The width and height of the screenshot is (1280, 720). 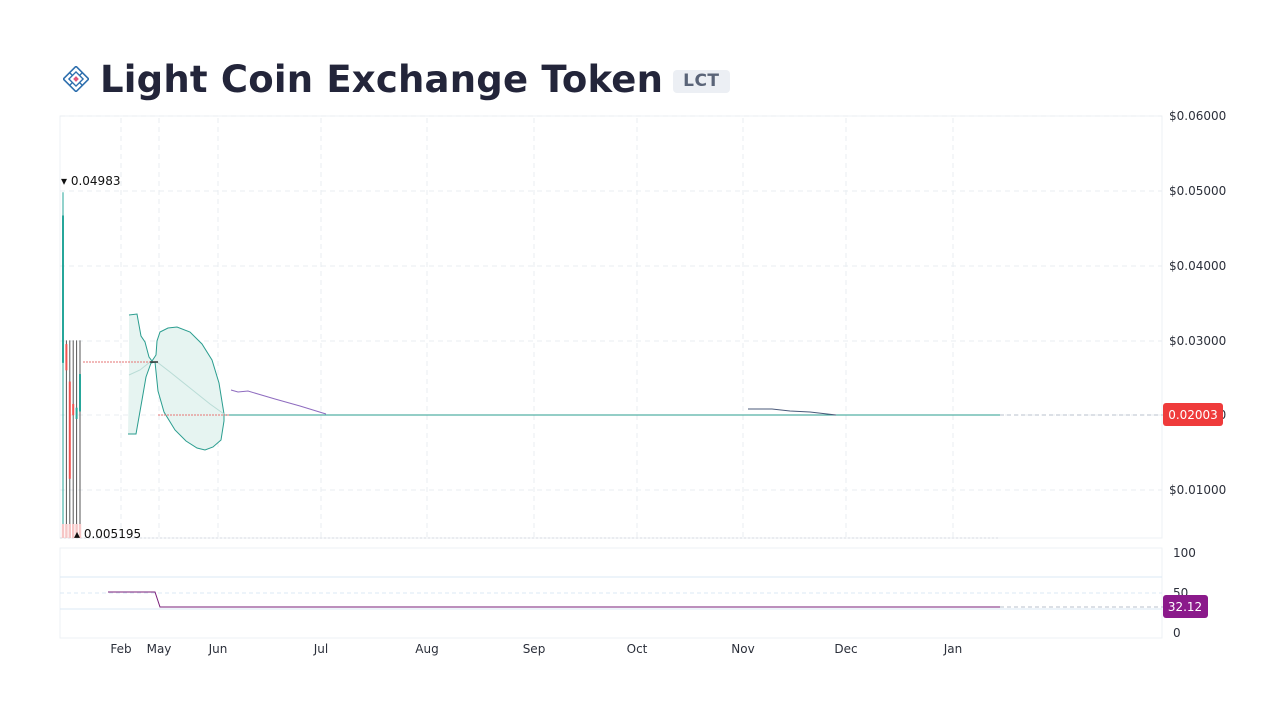 I want to click on last-price-badge-text: 0.02003, so click(x=1193, y=415).